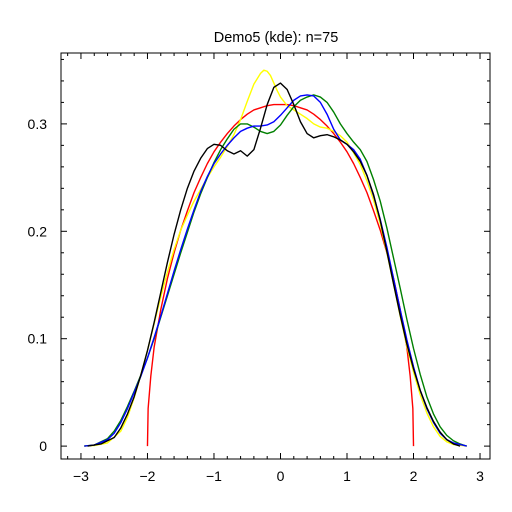 The width and height of the screenshot is (512, 512). What do you see at coordinates (281, 476) in the screenshot?
I see `x-tick-label: 0` at bounding box center [281, 476].